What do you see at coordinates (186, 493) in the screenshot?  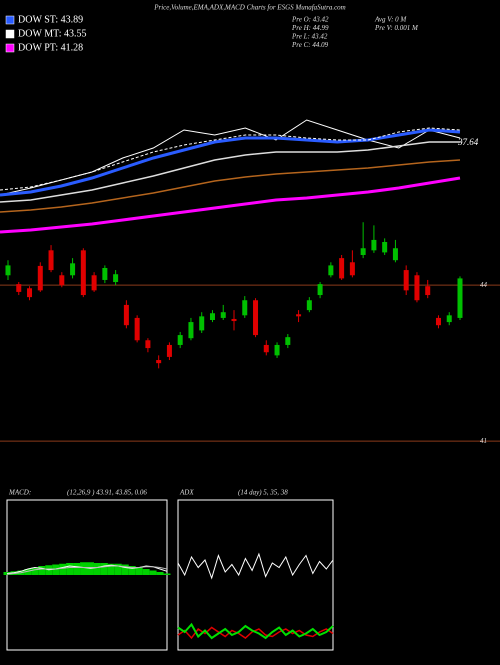 I see `panel-title: ADX` at bounding box center [186, 493].